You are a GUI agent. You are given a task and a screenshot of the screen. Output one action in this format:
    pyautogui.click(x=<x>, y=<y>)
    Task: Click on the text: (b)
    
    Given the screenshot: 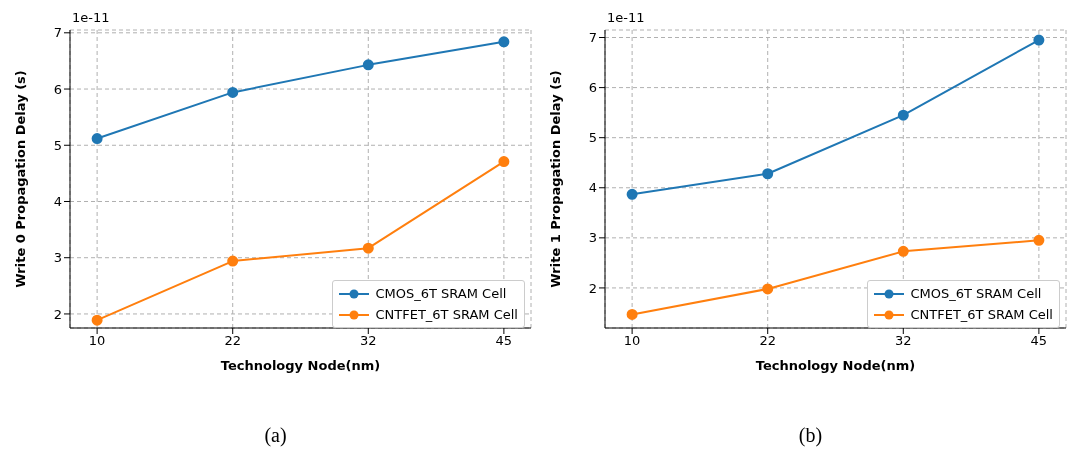 What is the action you would take?
    pyautogui.click(x=810, y=435)
    